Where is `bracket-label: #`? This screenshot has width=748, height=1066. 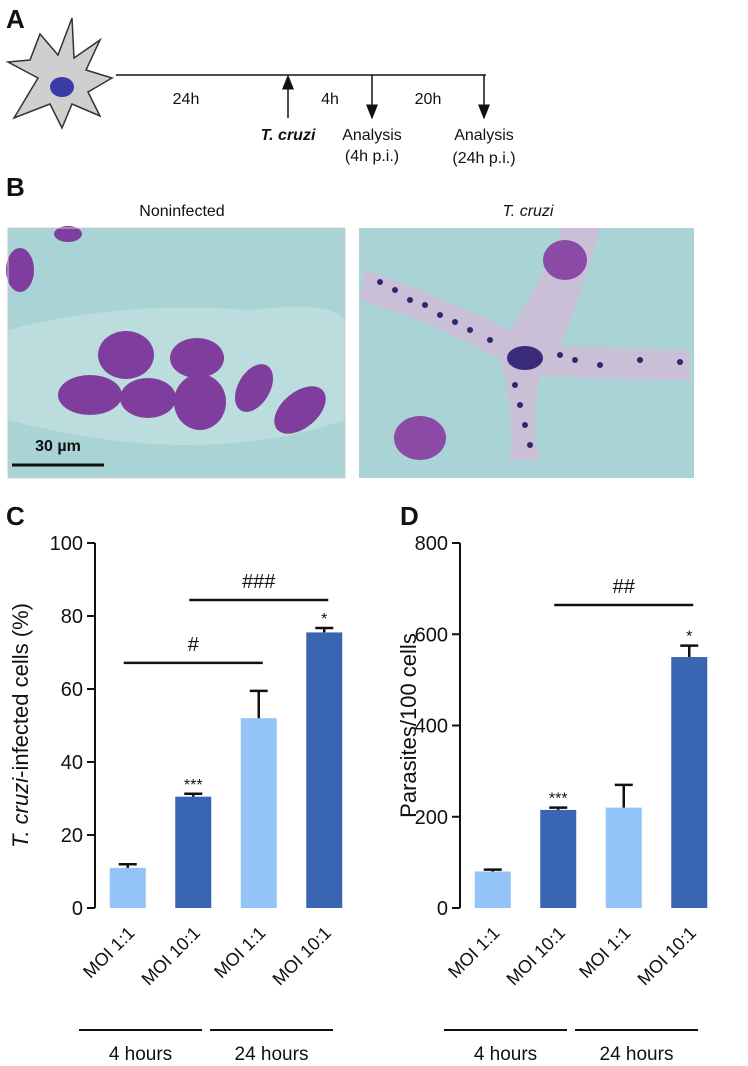
bracket-label: # is located at coordinates (194, 645).